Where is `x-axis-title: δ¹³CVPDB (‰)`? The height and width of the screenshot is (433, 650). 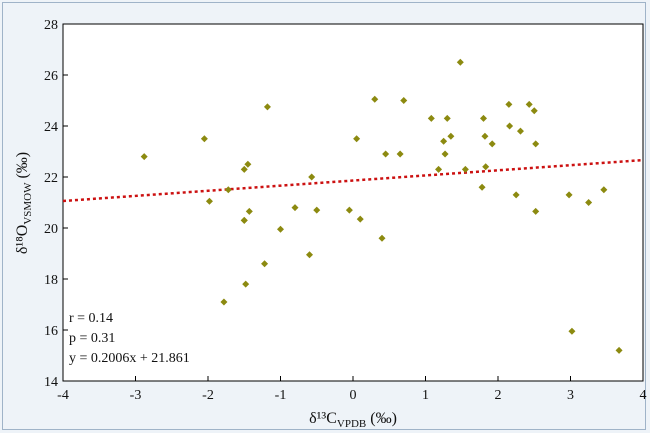
x-axis-title: δ¹³CVPDB (‰) is located at coordinates (353, 420).